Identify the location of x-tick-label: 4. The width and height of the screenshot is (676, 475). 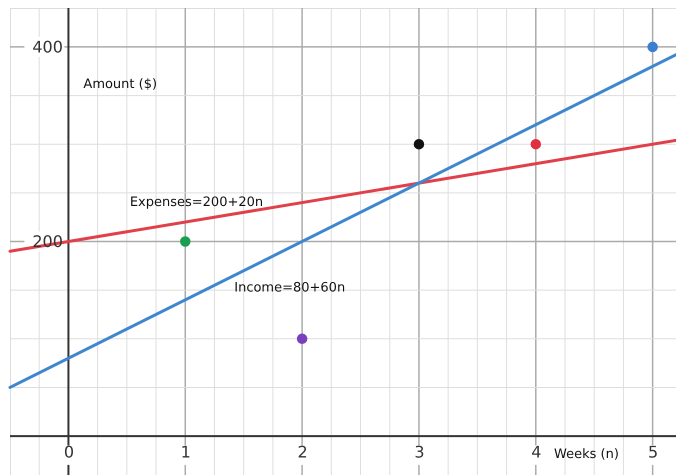
(536, 452).